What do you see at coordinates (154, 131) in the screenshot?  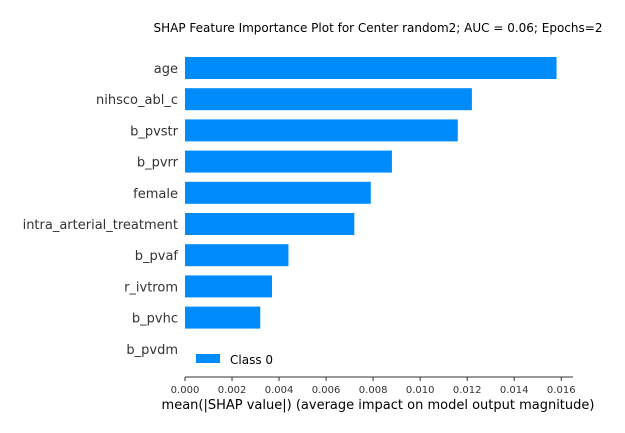 I see `feature-label: b_pvstr` at bounding box center [154, 131].